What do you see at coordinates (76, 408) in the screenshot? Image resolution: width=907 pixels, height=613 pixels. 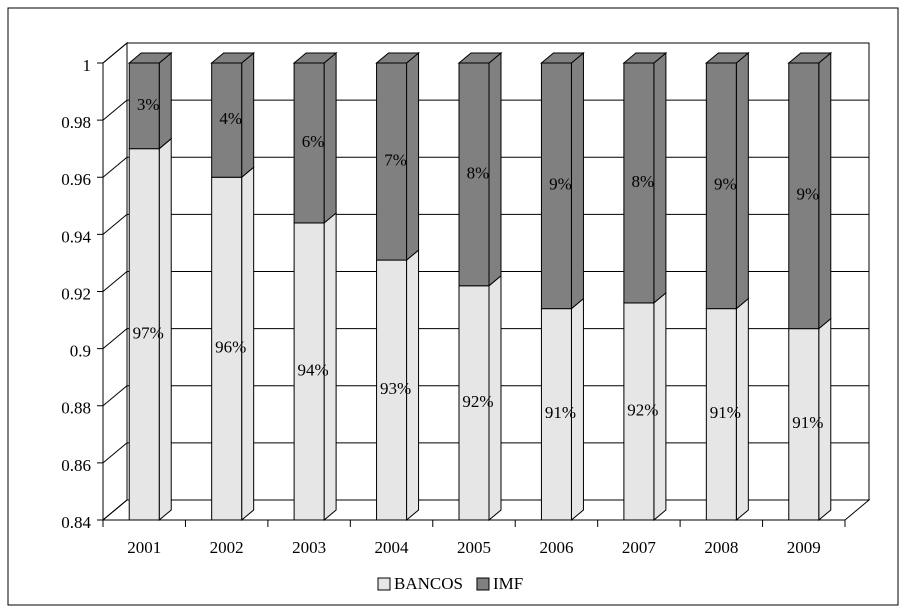 I see `y-tick-label: 0.88` at bounding box center [76, 408].